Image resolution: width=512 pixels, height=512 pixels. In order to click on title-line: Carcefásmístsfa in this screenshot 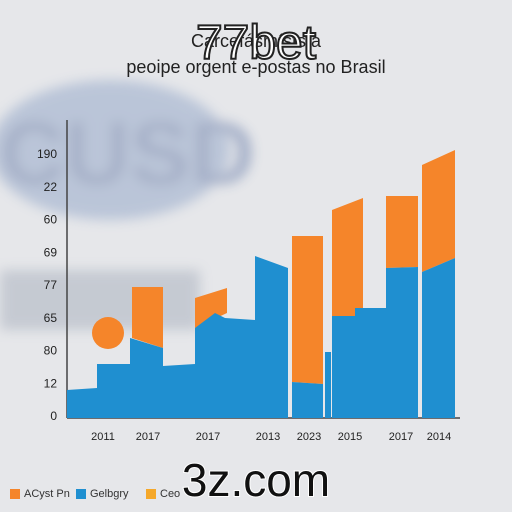, I will do `click(256, 41)`.